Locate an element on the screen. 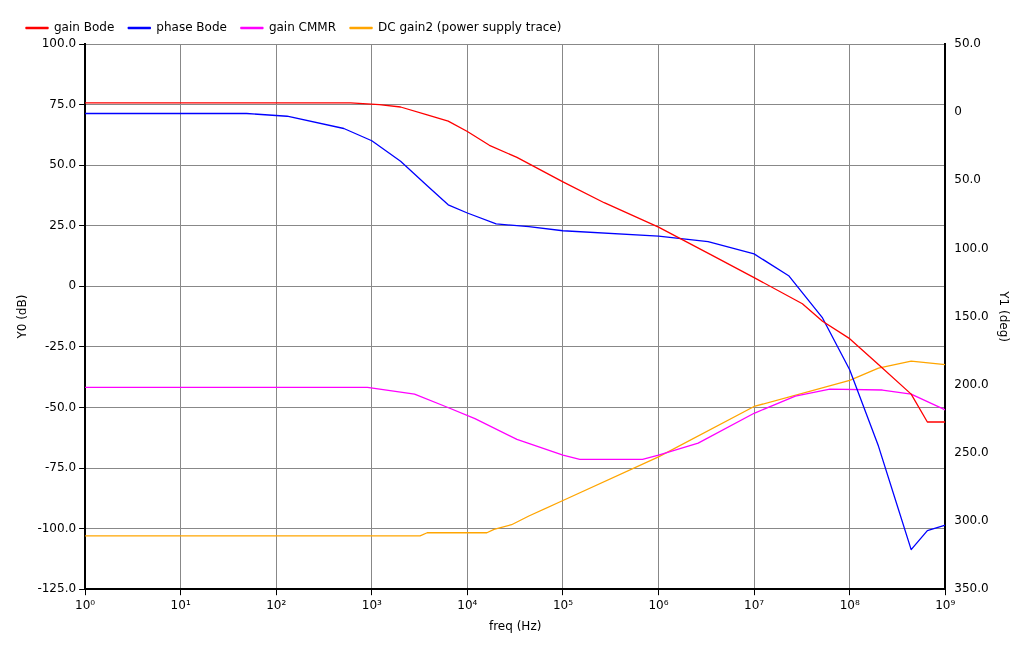 The height and width of the screenshot is (650, 1028). x-tick-label: 10⁴ is located at coordinates (467, 604).